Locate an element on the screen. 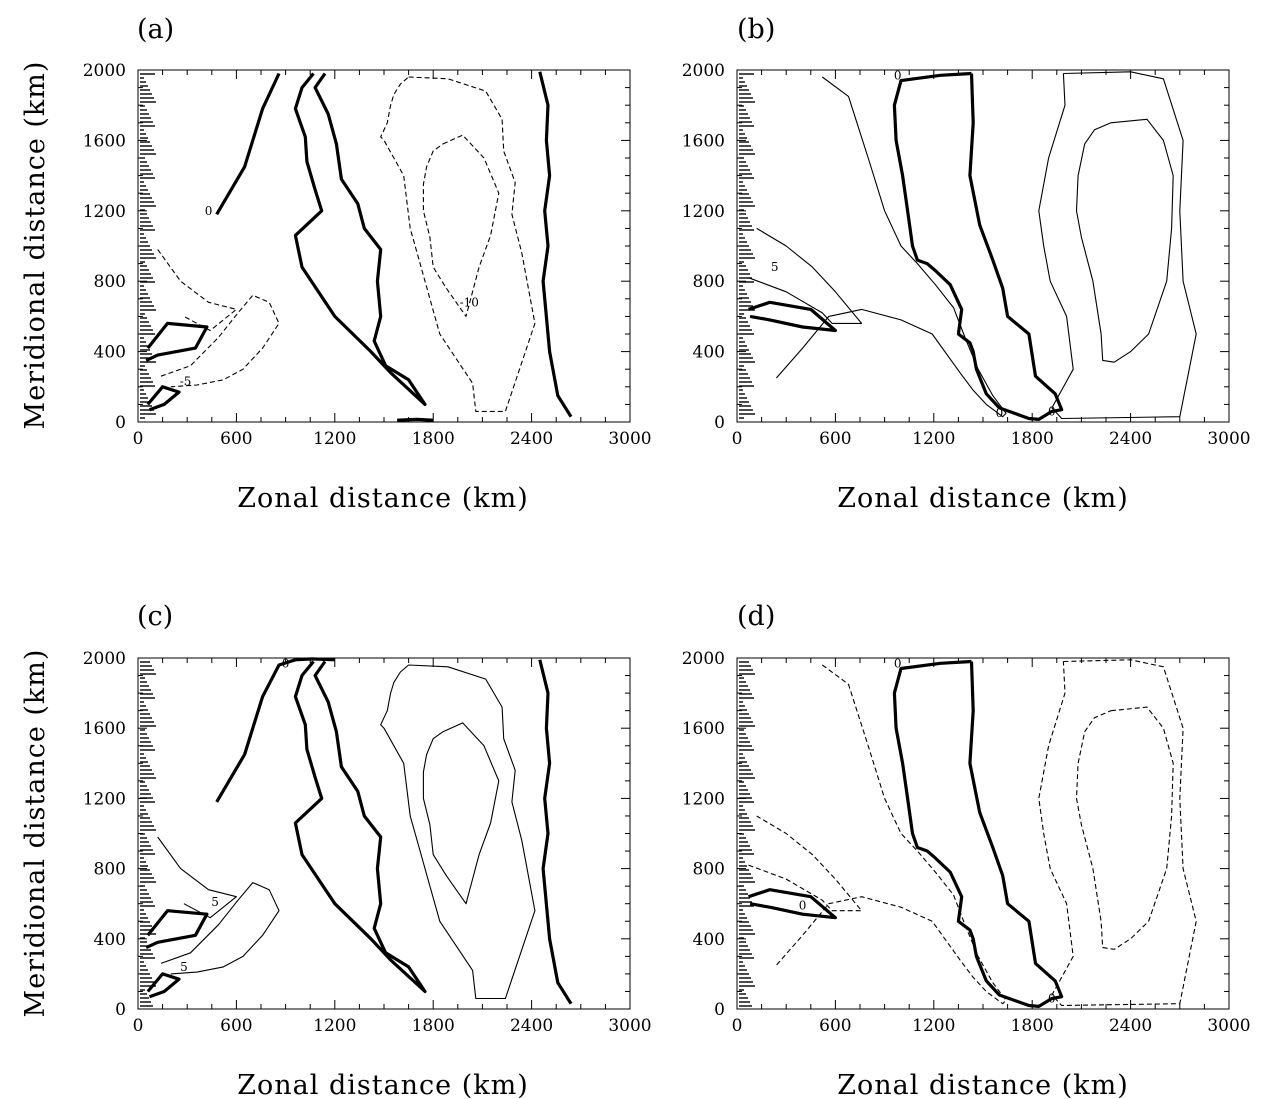 Image resolution: width=1265 pixels, height=1099 pixels. xlabel-d: Zonal distance (km) is located at coordinates (983, 1084).